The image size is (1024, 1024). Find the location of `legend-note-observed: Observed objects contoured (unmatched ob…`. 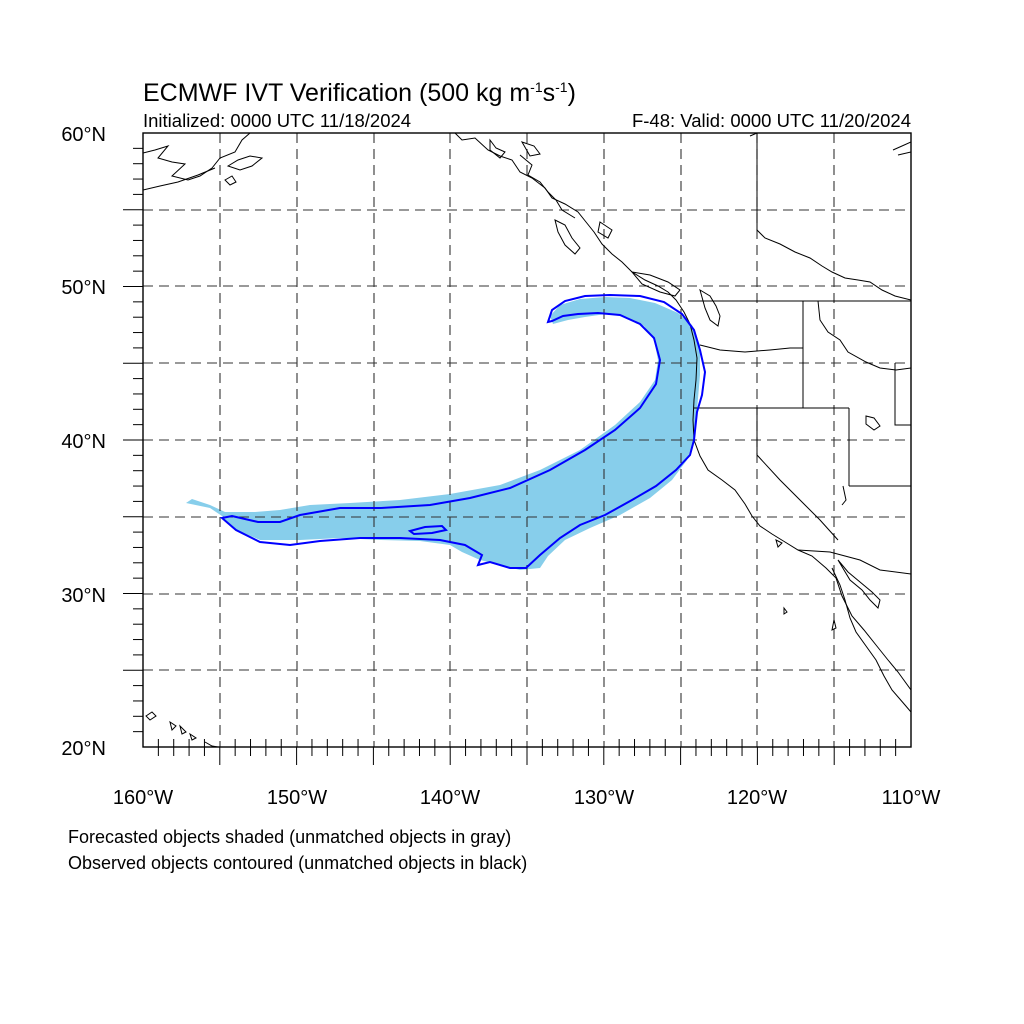

legend-note-observed: Observed objects contoured (unmatched ob… is located at coordinates (298, 863).